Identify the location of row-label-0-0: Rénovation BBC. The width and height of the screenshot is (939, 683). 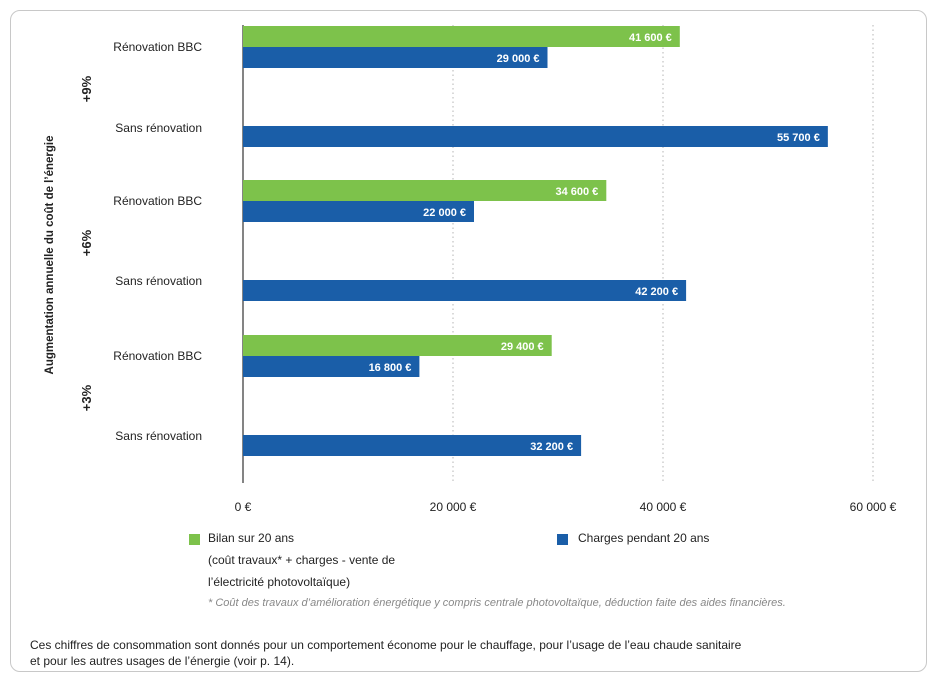
(157, 47).